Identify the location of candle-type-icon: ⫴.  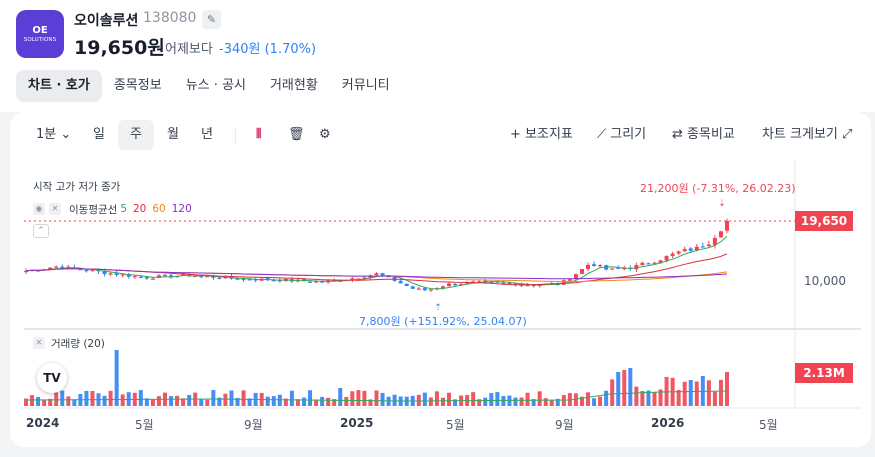
(259, 134).